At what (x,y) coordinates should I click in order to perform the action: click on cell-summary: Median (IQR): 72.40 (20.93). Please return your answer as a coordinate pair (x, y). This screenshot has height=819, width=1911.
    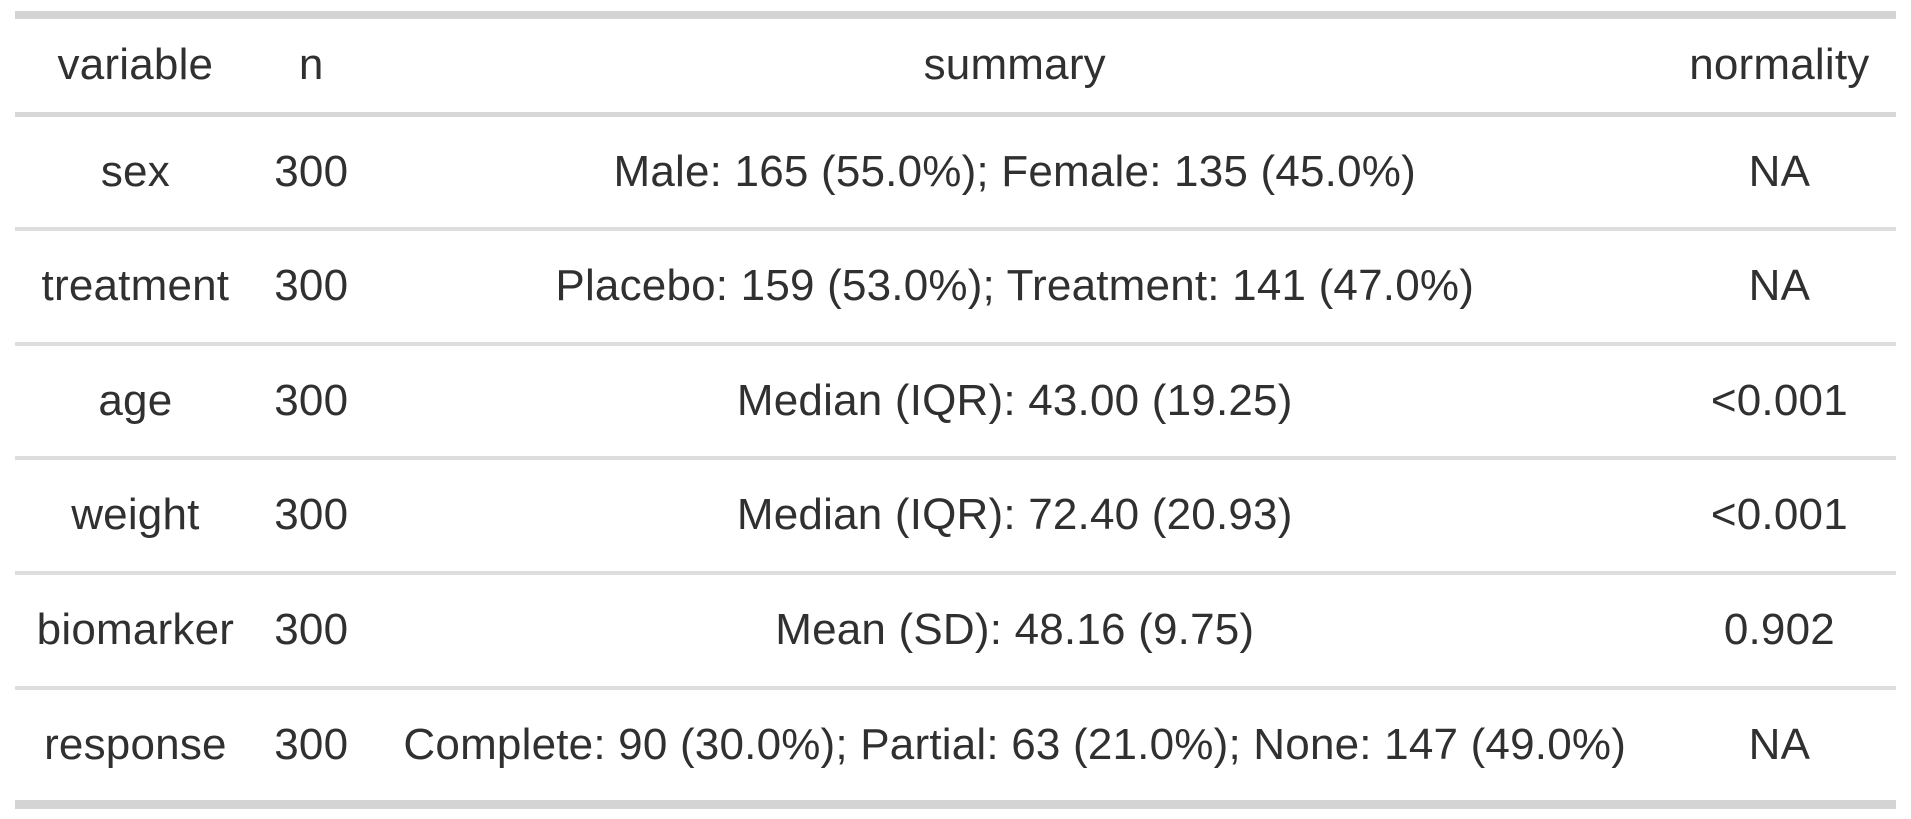
    Looking at the image, I should click on (1014, 516).